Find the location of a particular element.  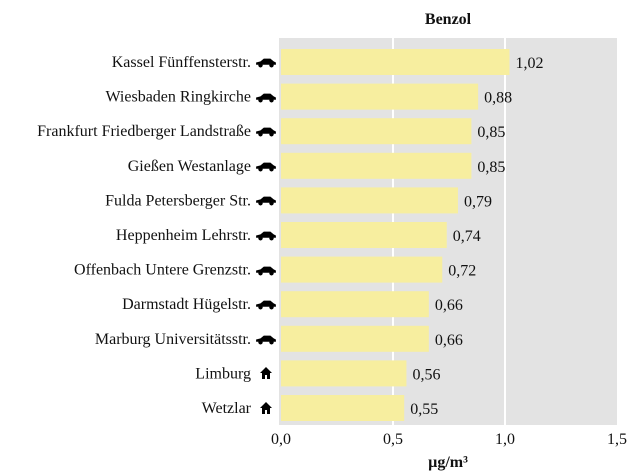

value-label: 0,72 is located at coordinates (462, 271).